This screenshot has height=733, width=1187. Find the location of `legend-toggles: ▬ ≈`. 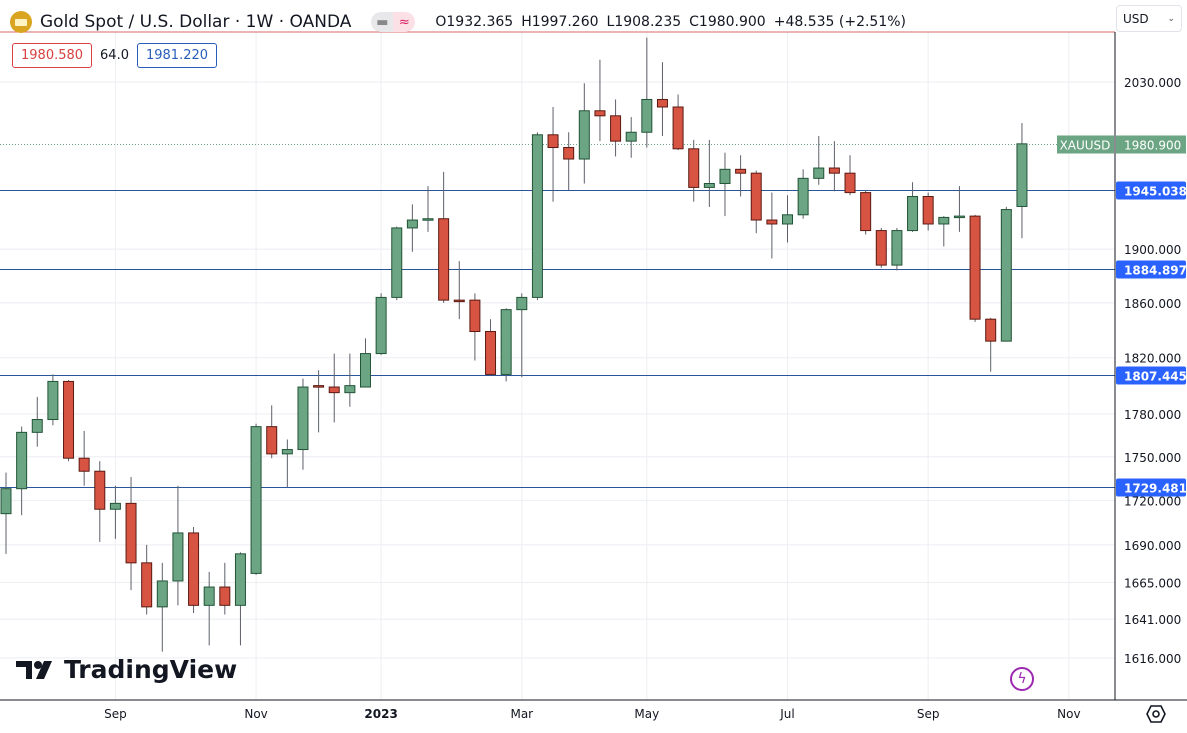

legend-toggles: ▬ ≈ is located at coordinates (393, 22).